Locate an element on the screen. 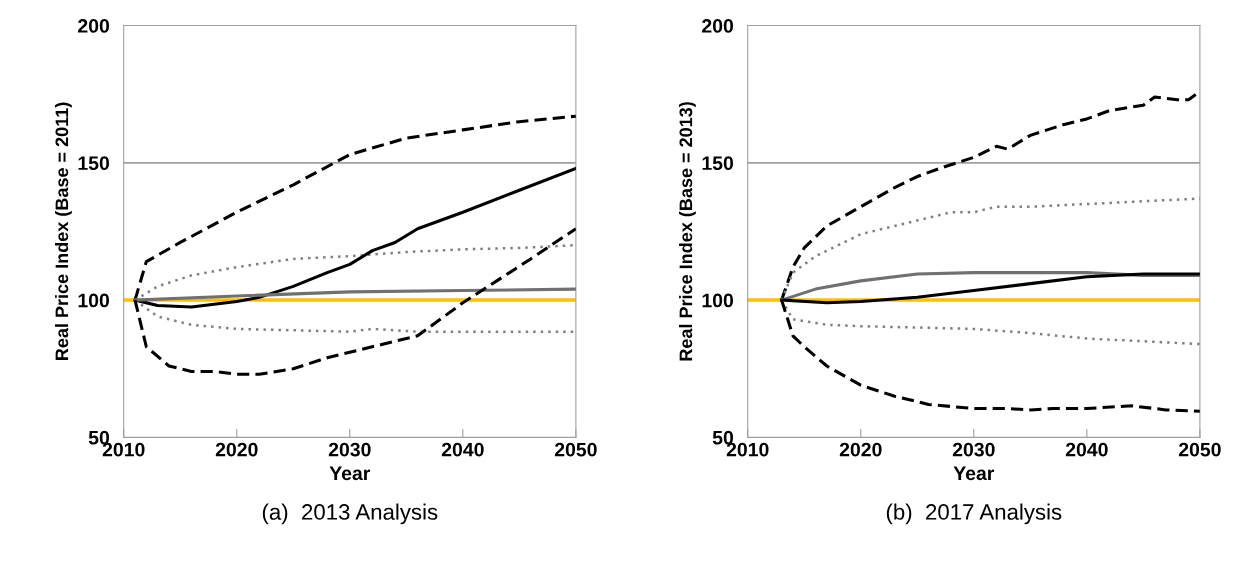  y-axis-title: Real Price Index (Base = 2011) is located at coordinates (63, 231).